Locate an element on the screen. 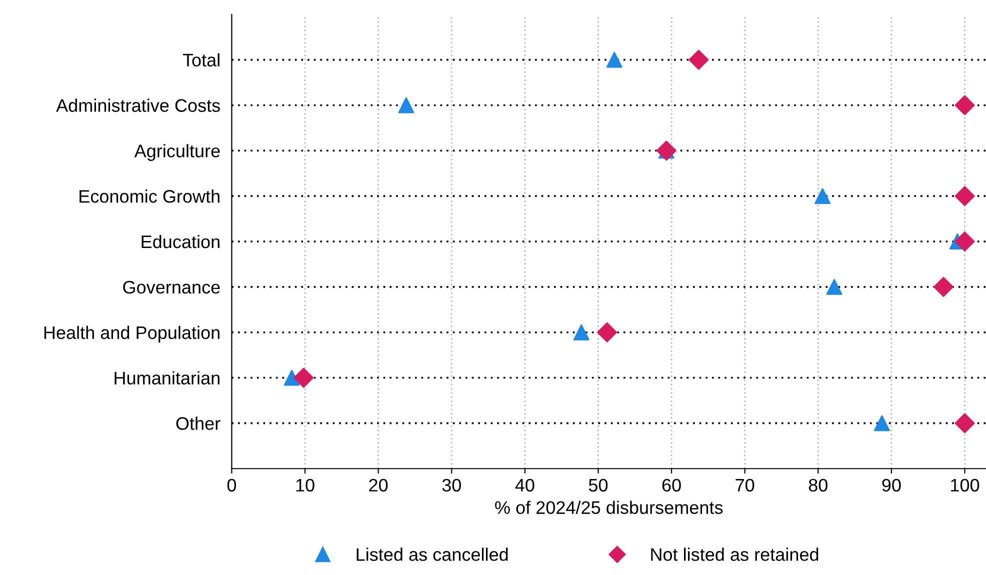 The width and height of the screenshot is (986, 575). y-tick-label: Agriculture is located at coordinates (177, 152).